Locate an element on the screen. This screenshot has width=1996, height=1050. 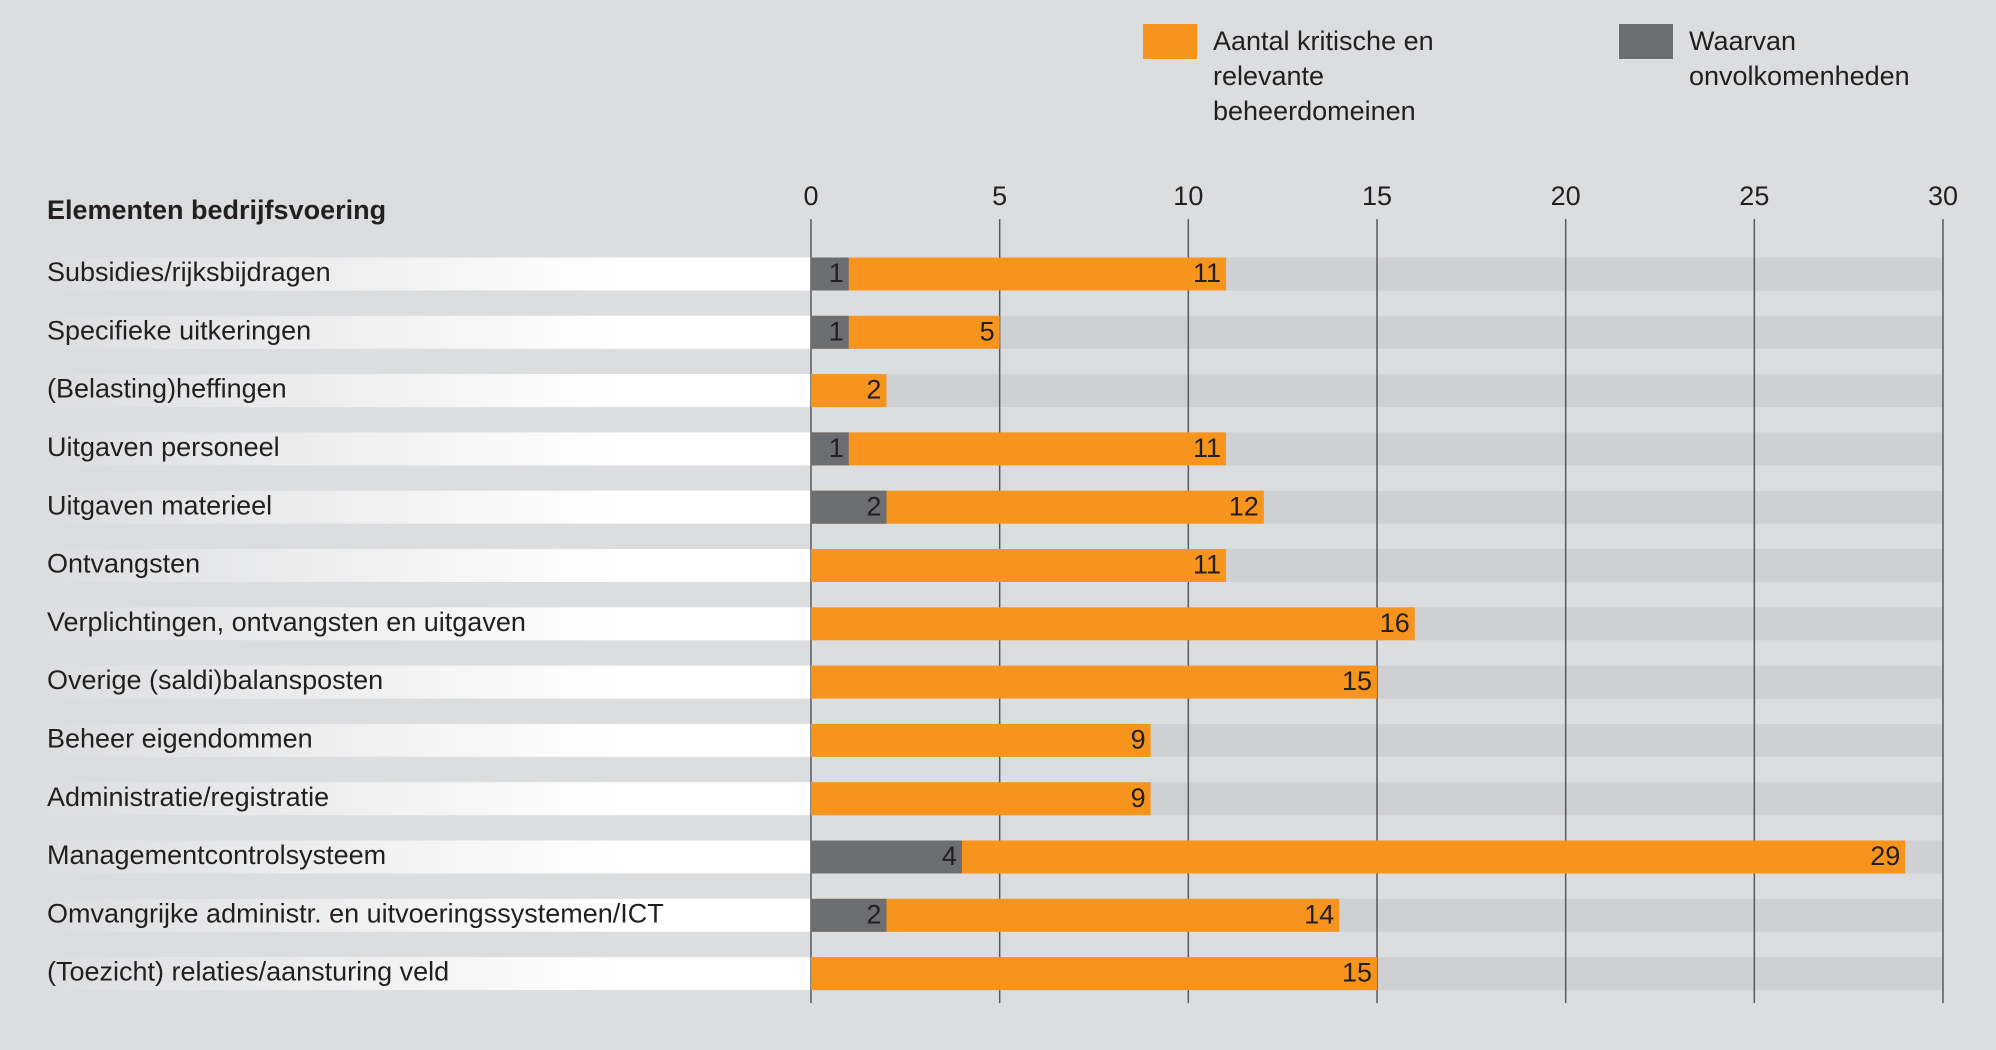
category-label: Uitgaven materieel is located at coordinates (159, 505).